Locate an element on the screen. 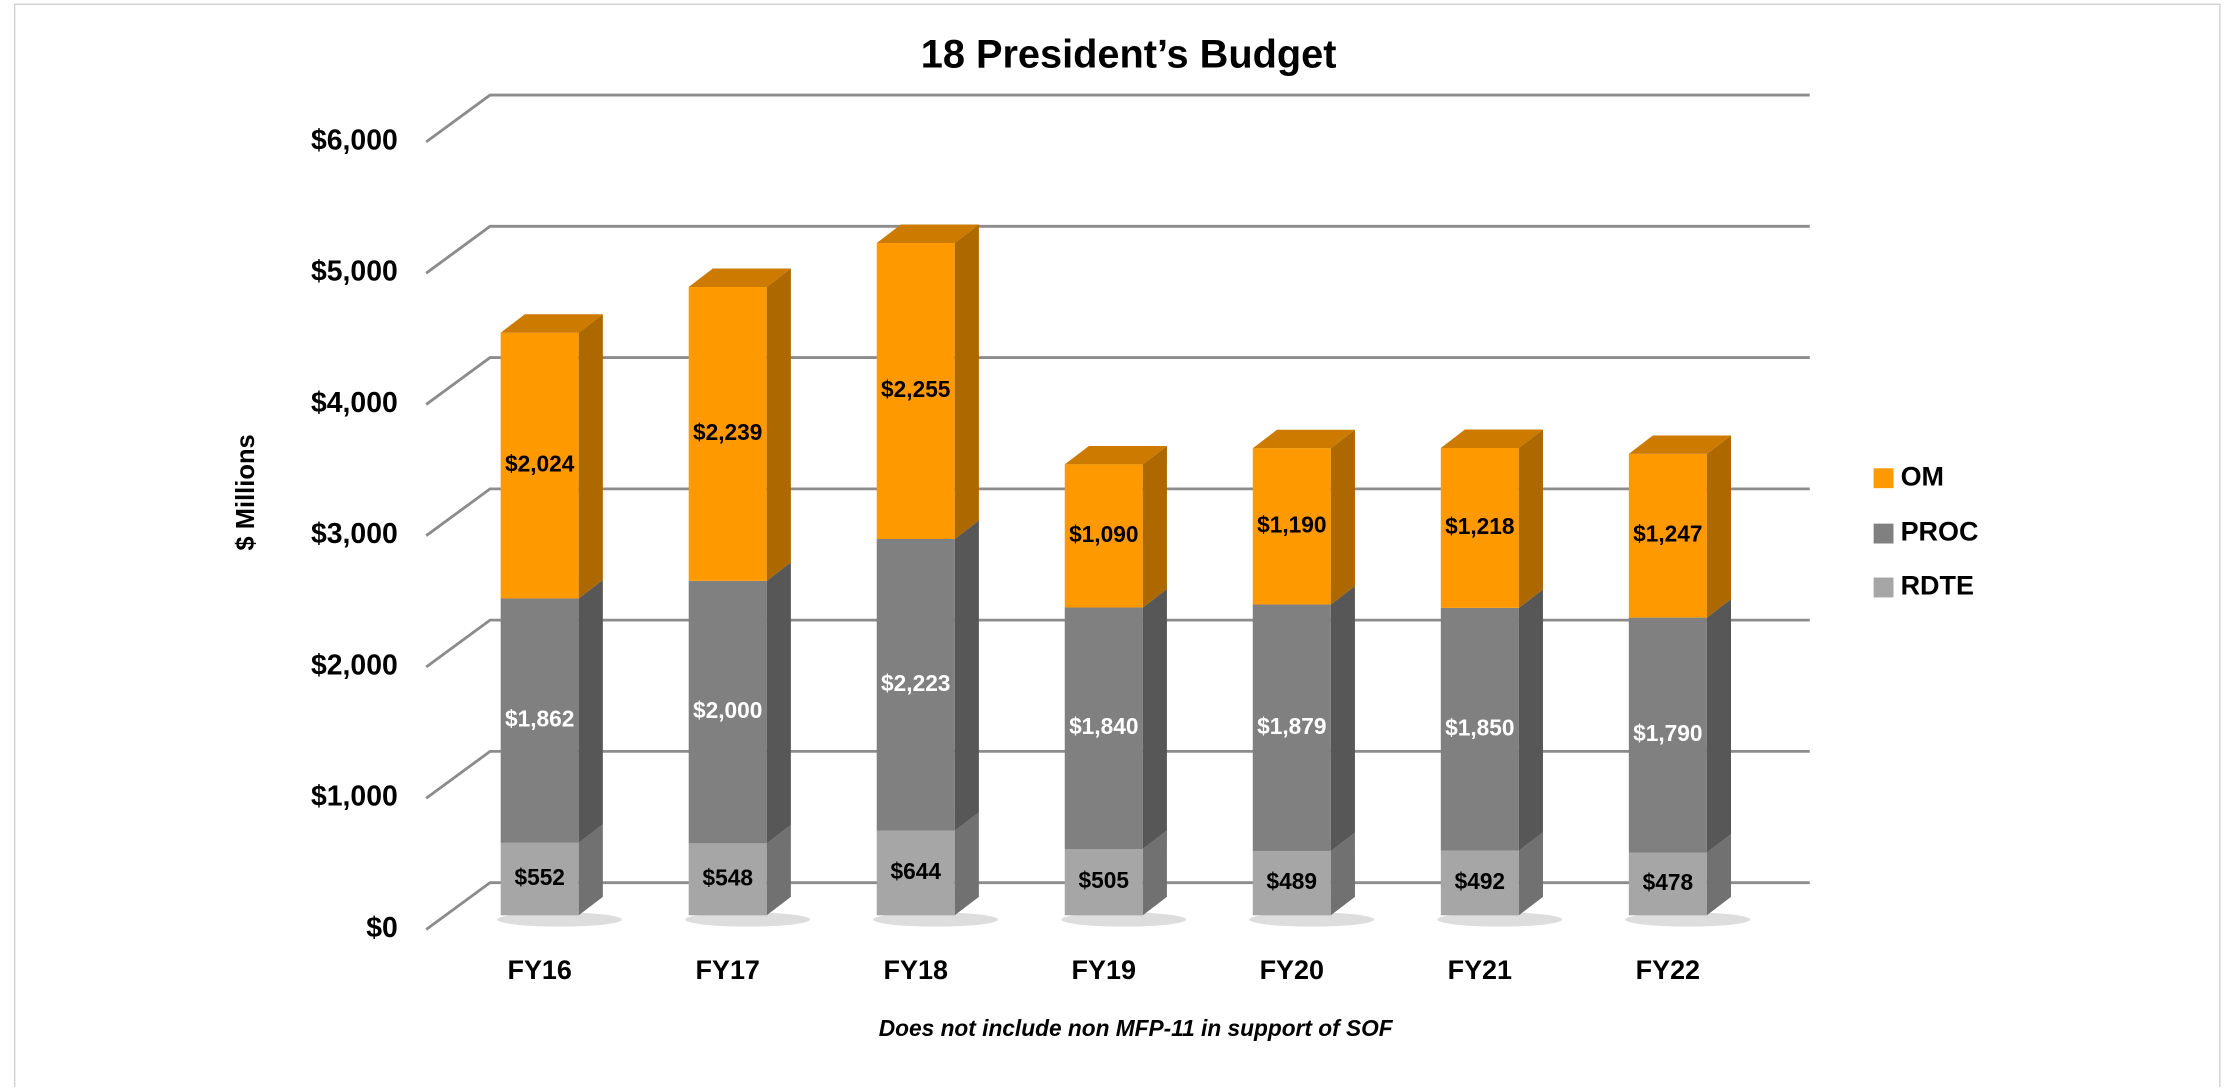 The image size is (2226, 1092). data-label: $2,255 is located at coordinates (915, 389).